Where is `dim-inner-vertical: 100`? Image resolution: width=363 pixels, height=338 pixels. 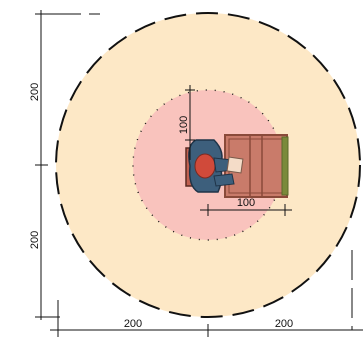
dim-inner-vertical: 100 is located at coordinates (184, 125).